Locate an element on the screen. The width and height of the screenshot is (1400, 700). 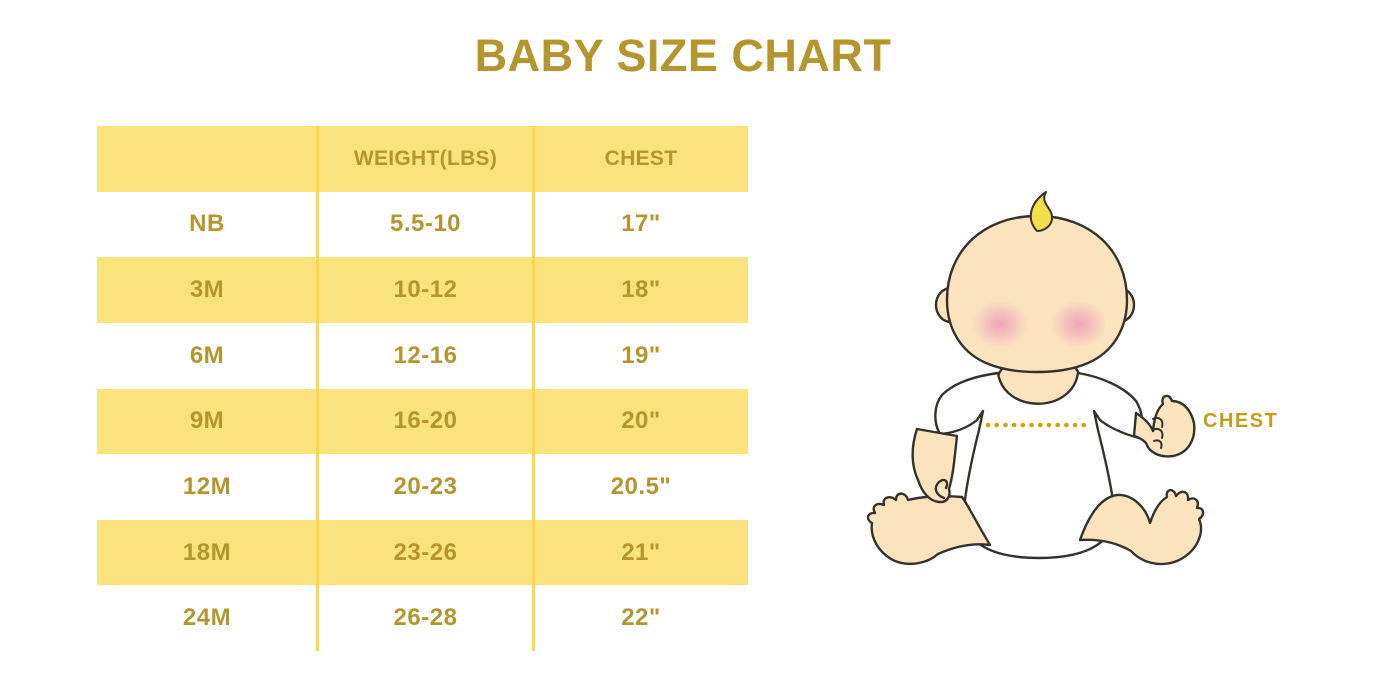
table-header-row: WEIGHT(LBS) CHEST is located at coordinates (422, 159).